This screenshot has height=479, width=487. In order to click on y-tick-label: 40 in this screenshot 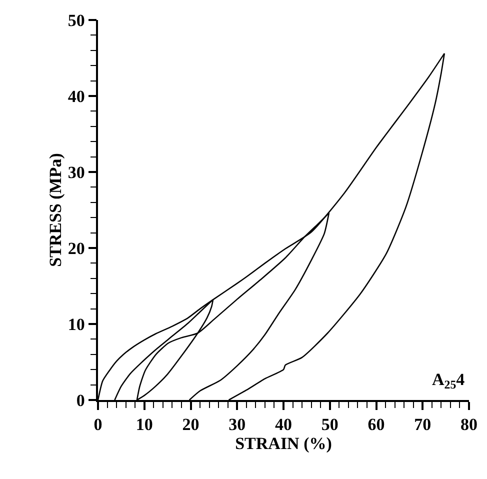, I will do `click(76, 96)`.